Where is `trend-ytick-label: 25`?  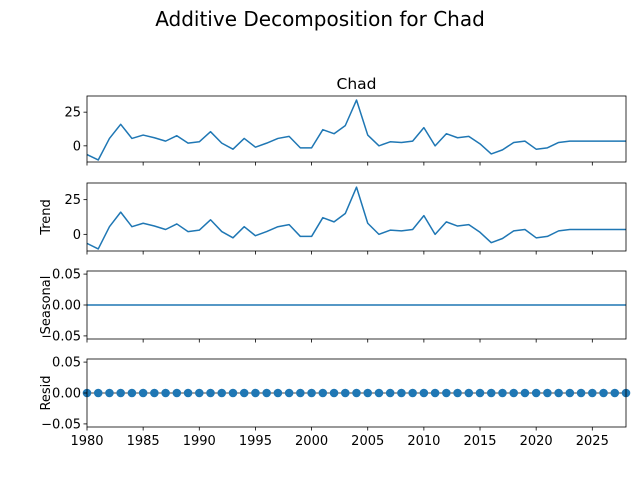
trend-ytick-label: 25 is located at coordinates (72, 200).